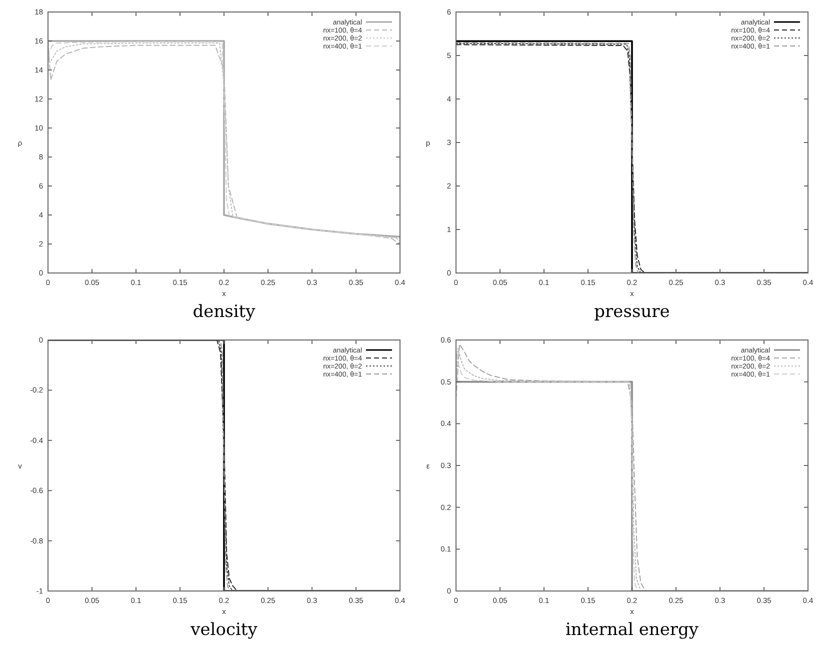  Describe the element at coordinates (224, 630) in the screenshot. I see `text: velocity` at that location.